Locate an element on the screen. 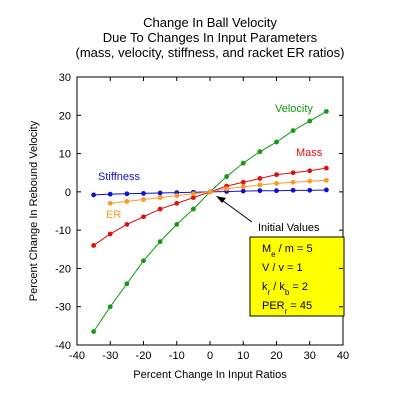 This screenshot has width=396, height=401. x-tick-label: 20 is located at coordinates (276, 356).